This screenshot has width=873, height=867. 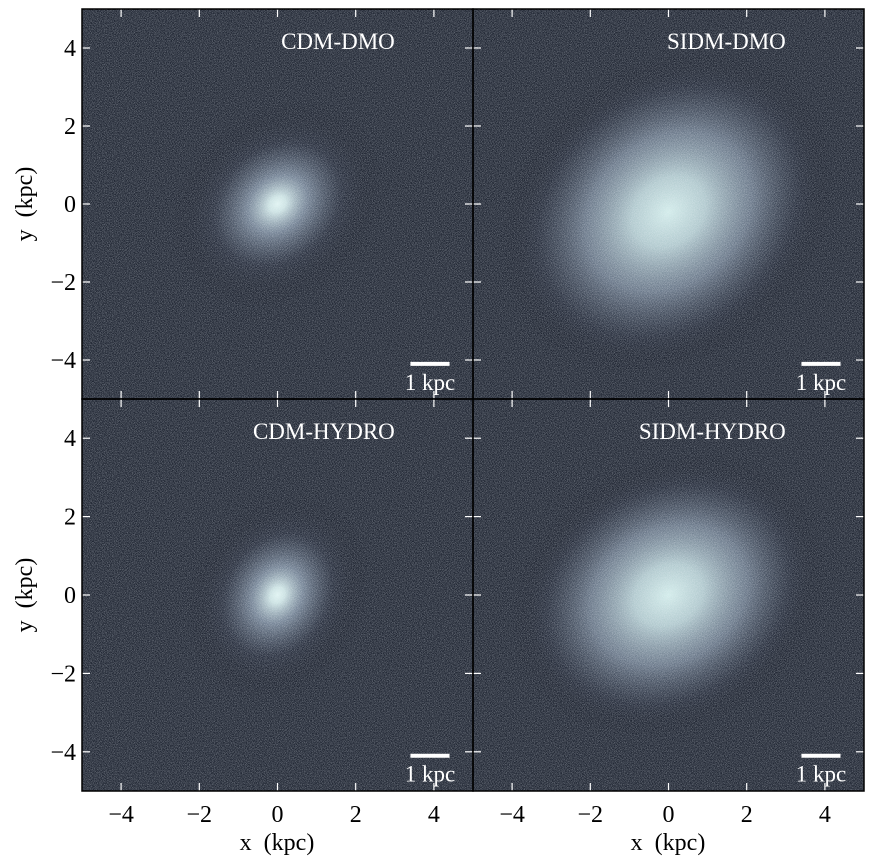 What do you see at coordinates (338, 41) in the screenshot?
I see `panel-title: CDM-DMO` at bounding box center [338, 41].